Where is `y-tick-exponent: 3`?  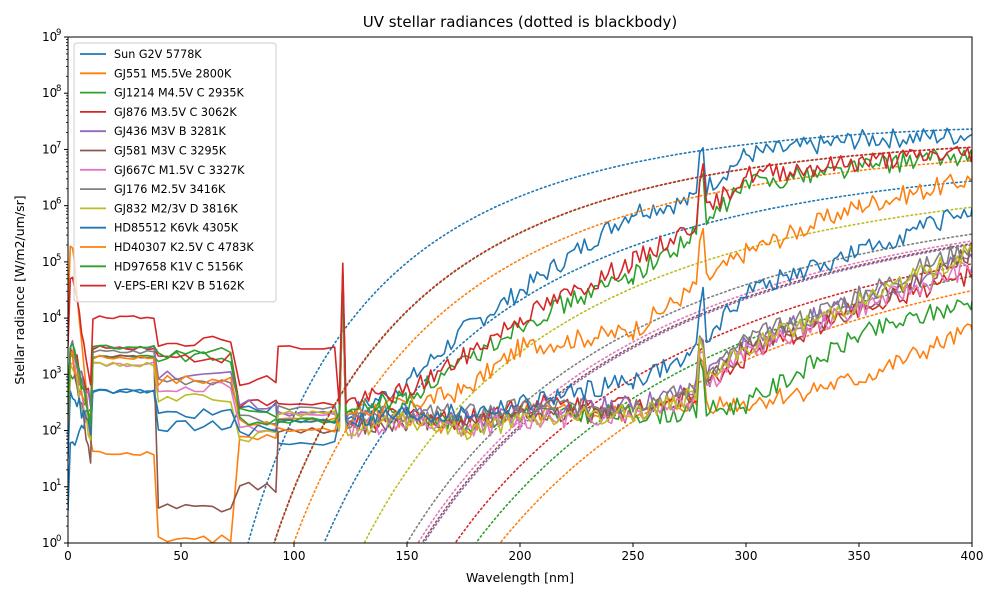
y-tick-exponent: 3 is located at coordinates (58, 370).